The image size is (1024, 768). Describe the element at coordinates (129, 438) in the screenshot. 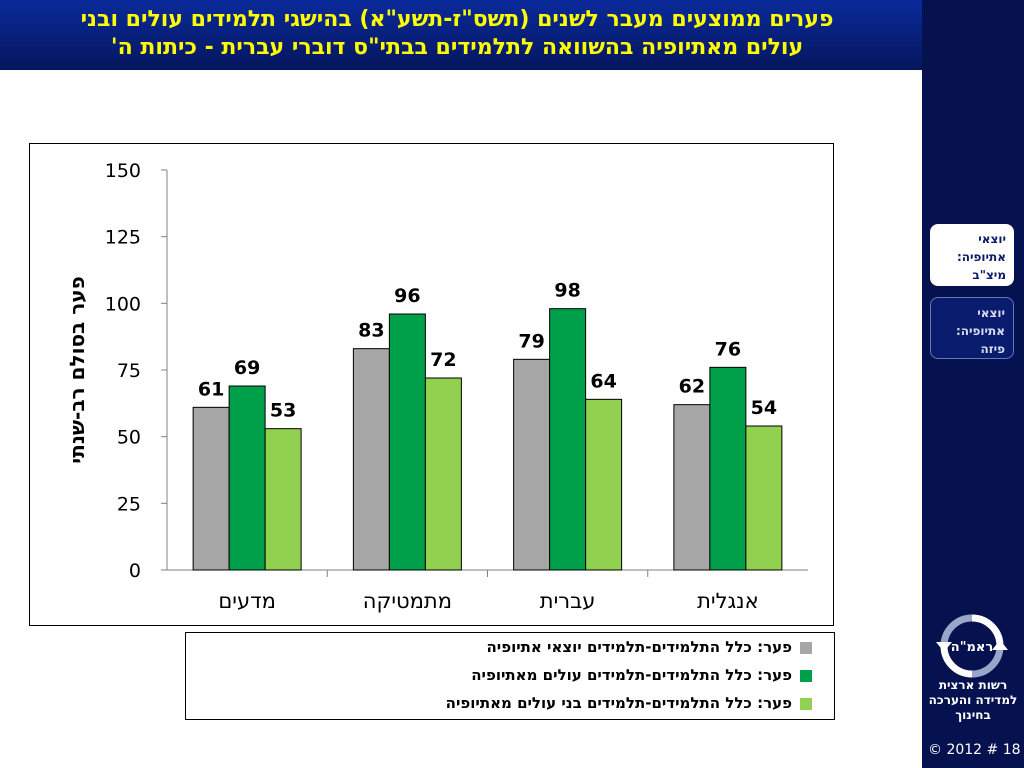

I see `y-tick-label: 50` at that location.